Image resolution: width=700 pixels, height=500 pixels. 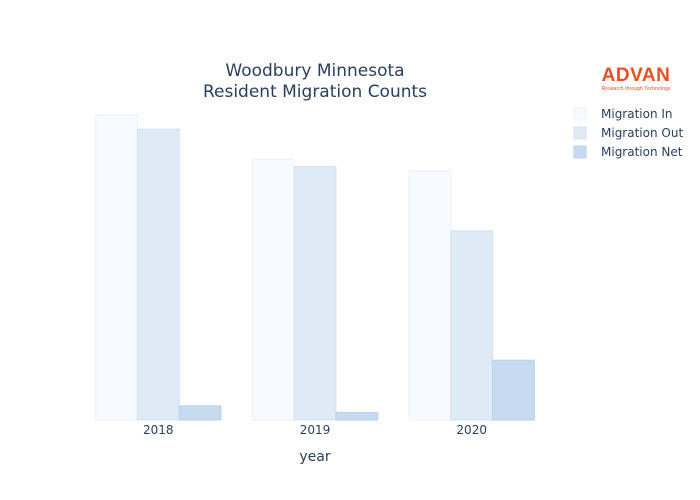 What do you see at coordinates (116, 267) in the screenshot?
I see `bar-migration-in-2018` at bounding box center [116, 267].